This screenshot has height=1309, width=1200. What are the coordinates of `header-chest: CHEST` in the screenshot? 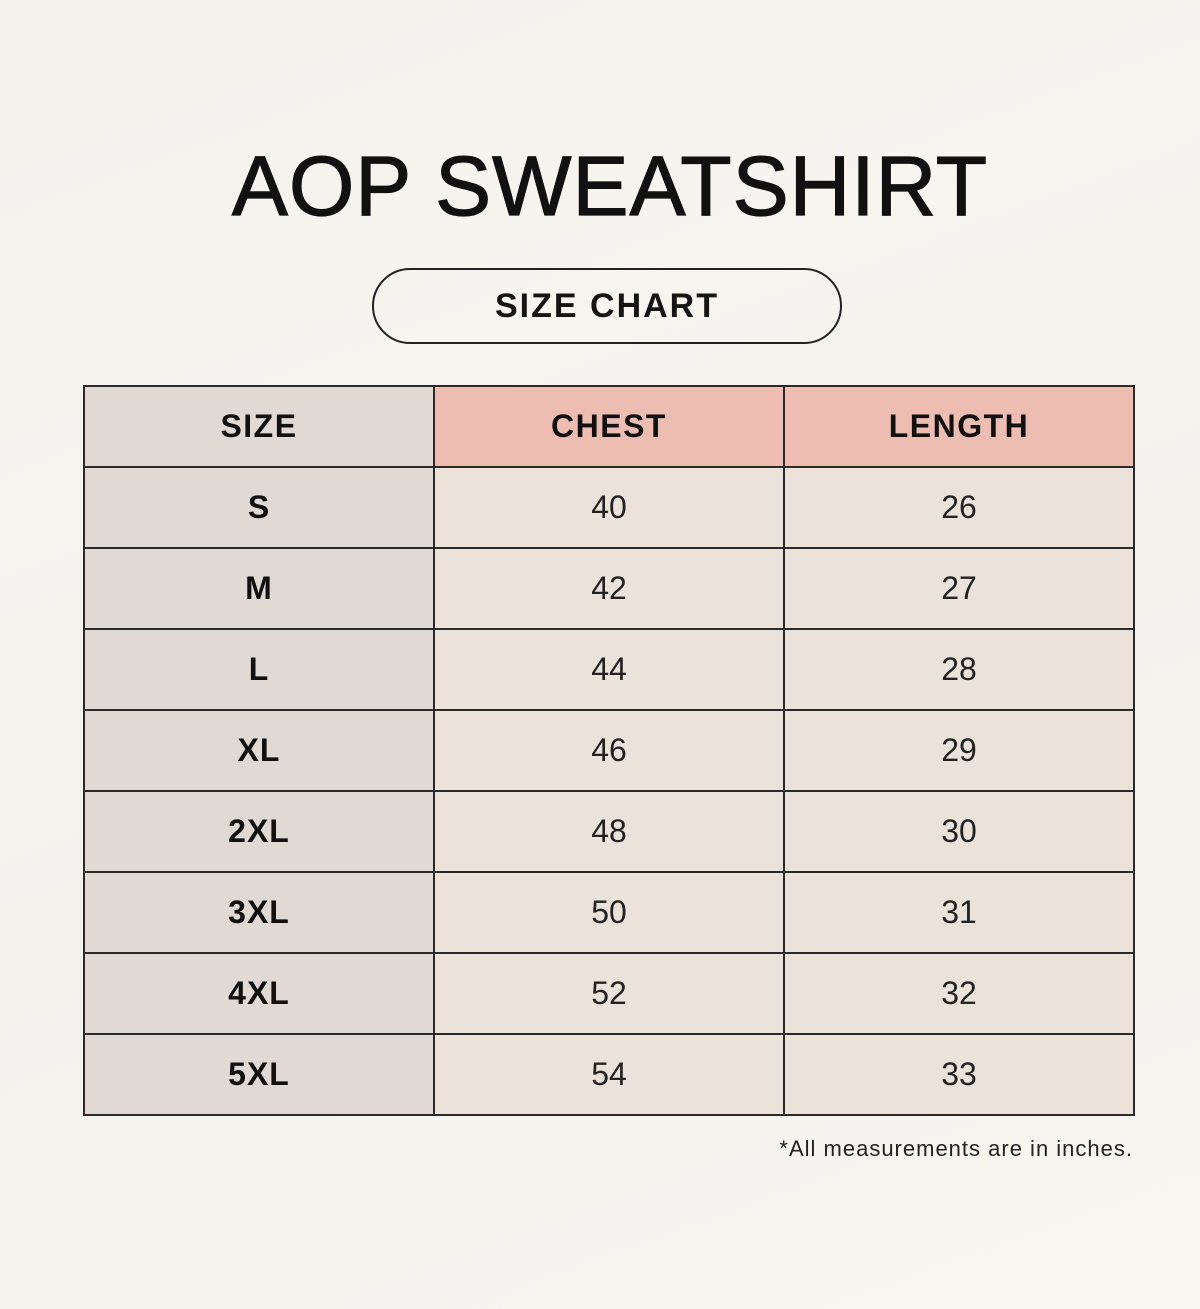 It's located at (609, 426).